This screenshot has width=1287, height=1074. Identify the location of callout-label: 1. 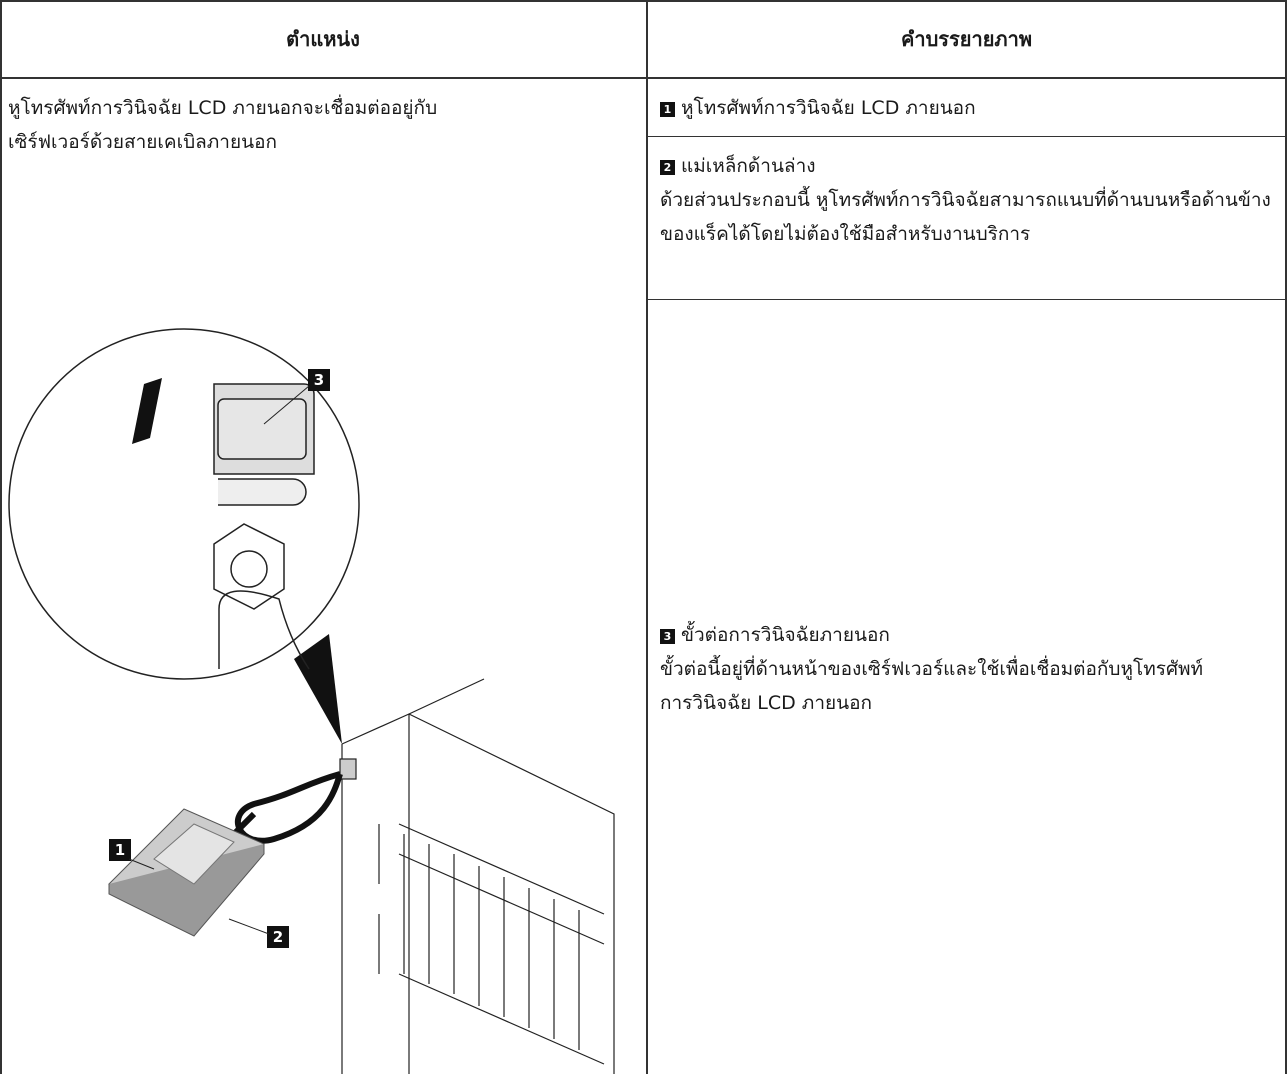
(120, 850).